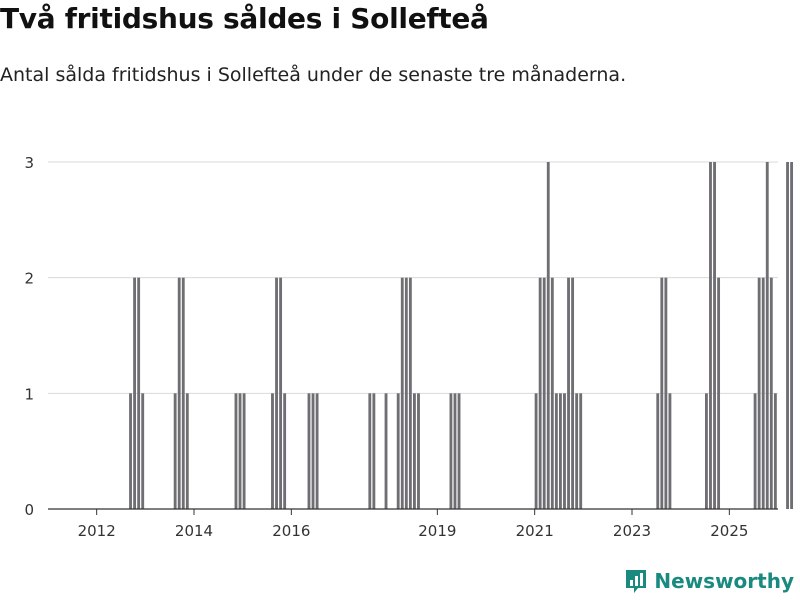  I want to click on newsworthy-logo: Newsworthy, so click(709, 581).